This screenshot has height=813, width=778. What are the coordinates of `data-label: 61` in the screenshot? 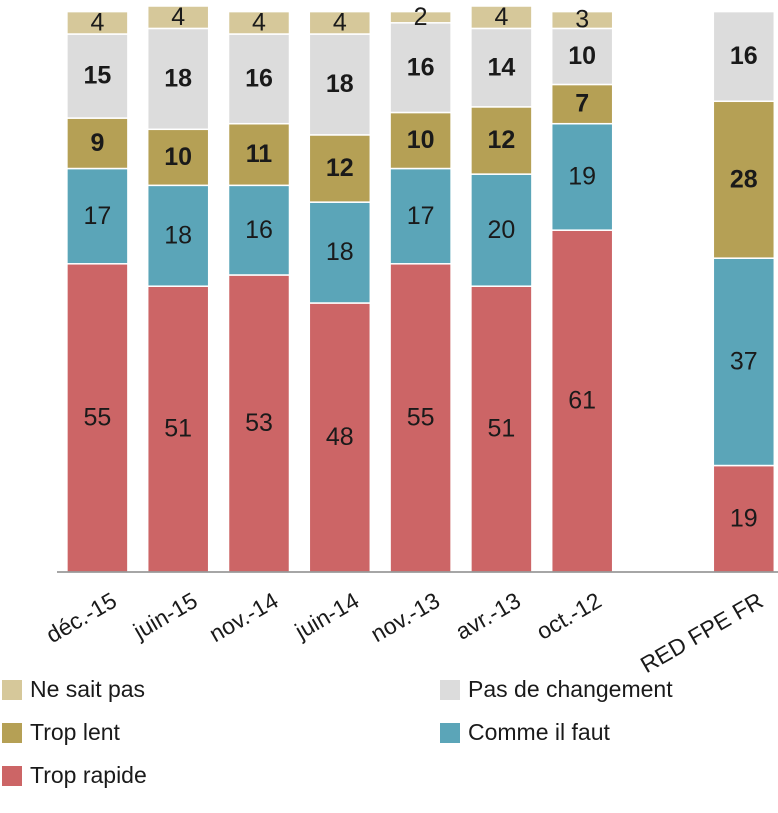 It's located at (582, 401).